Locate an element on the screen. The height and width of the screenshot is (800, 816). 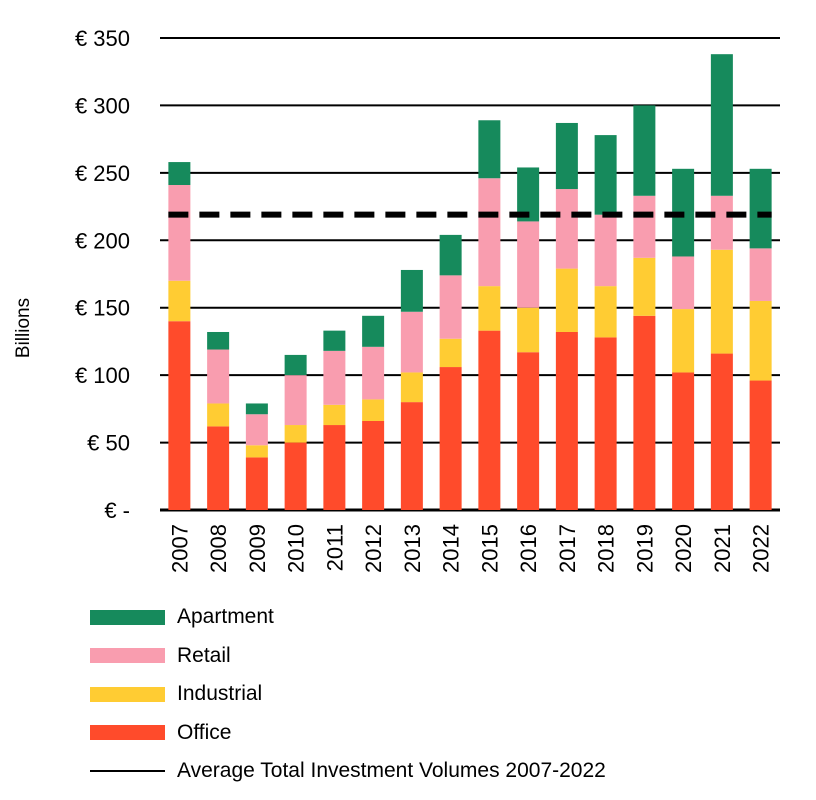
bar-office-2011 is located at coordinates (334, 467).